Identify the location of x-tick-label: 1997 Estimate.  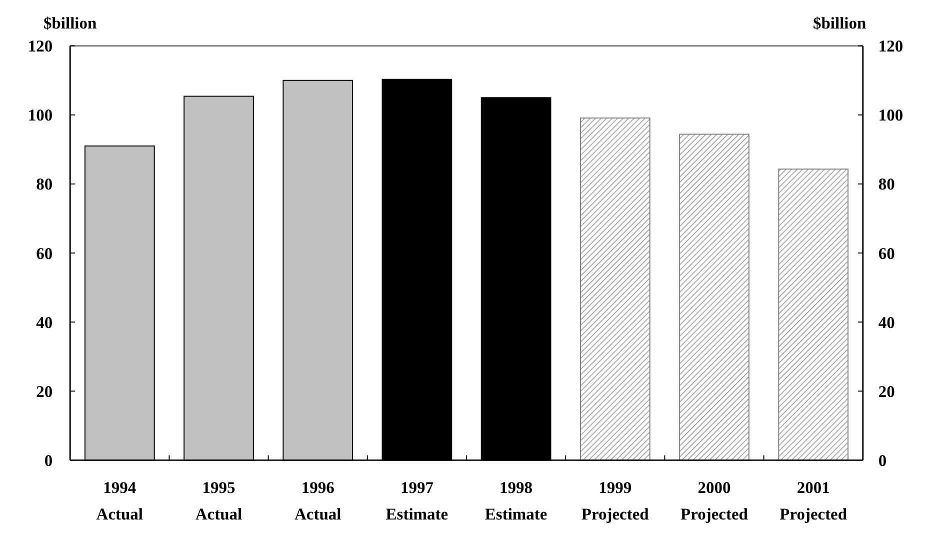
(417, 501).